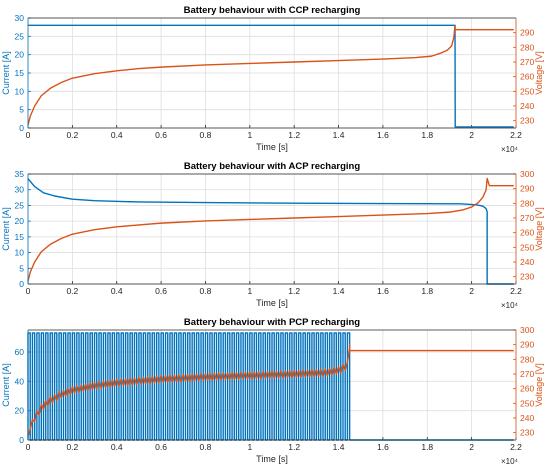 This screenshot has height=471, width=550. What do you see at coordinates (20, 352) in the screenshot?
I see `y-left-tick-label: 60` at bounding box center [20, 352].